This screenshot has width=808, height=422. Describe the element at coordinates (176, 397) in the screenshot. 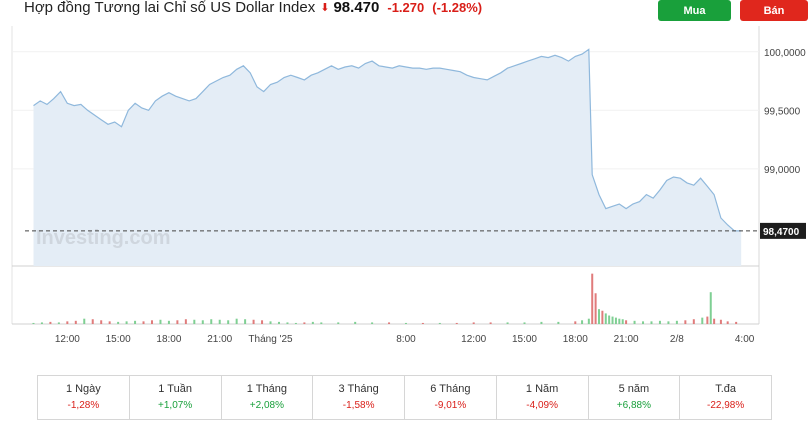

I see `period-cell: 1 Tuần +1,07%` at that location.